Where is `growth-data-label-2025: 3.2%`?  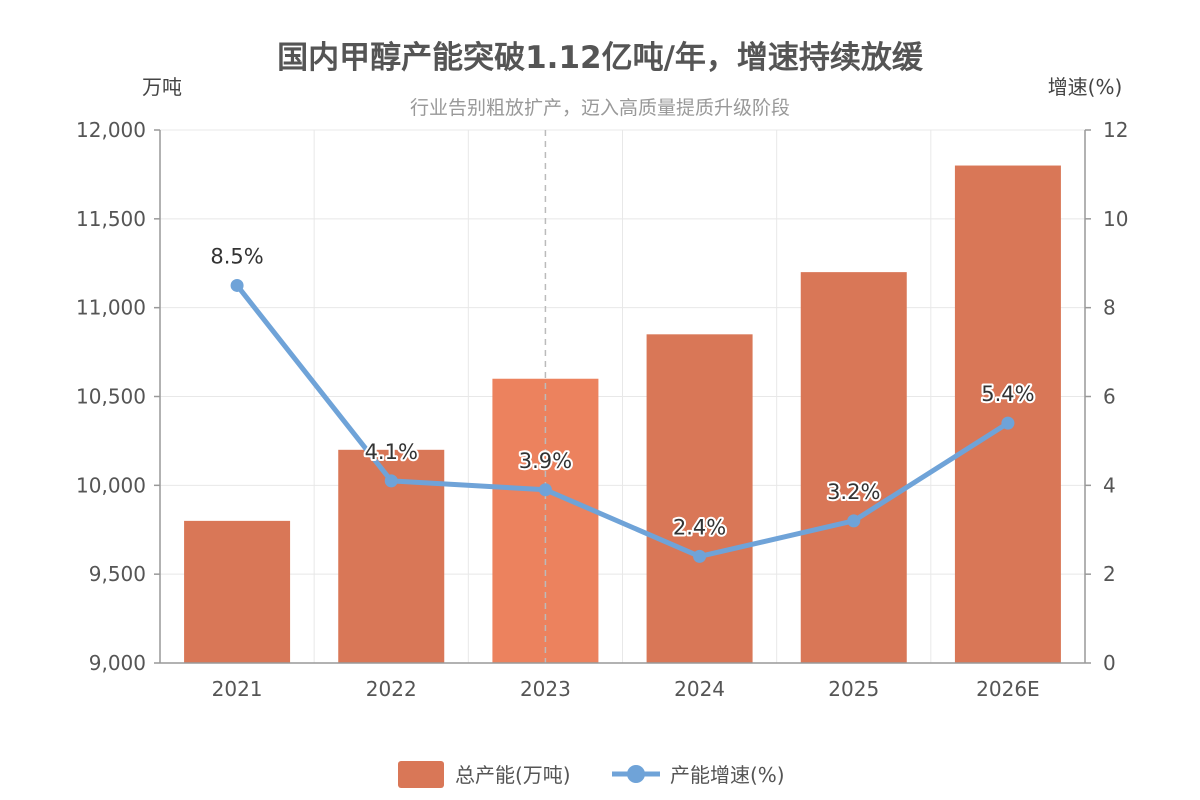
growth-data-label-2025: 3.2% is located at coordinates (853, 492).